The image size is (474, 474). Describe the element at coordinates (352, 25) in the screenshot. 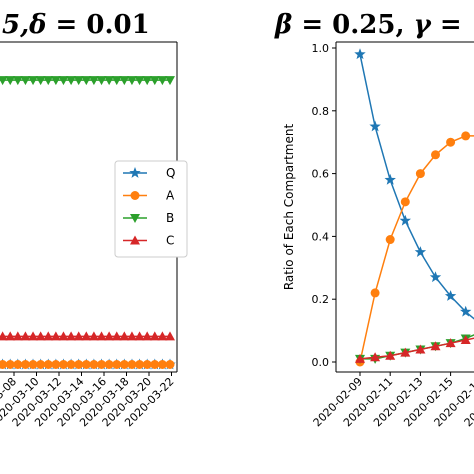

I see `right-title-mid: = 0.25,` at that location.